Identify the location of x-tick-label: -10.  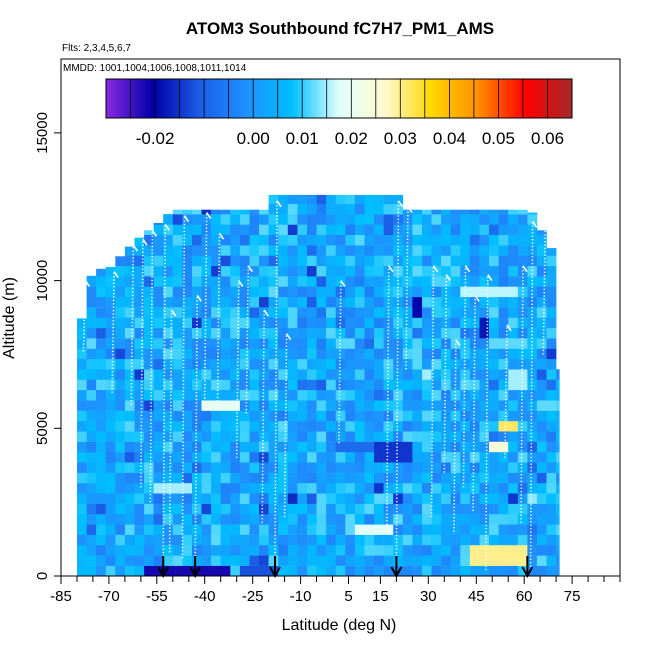
(301, 596).